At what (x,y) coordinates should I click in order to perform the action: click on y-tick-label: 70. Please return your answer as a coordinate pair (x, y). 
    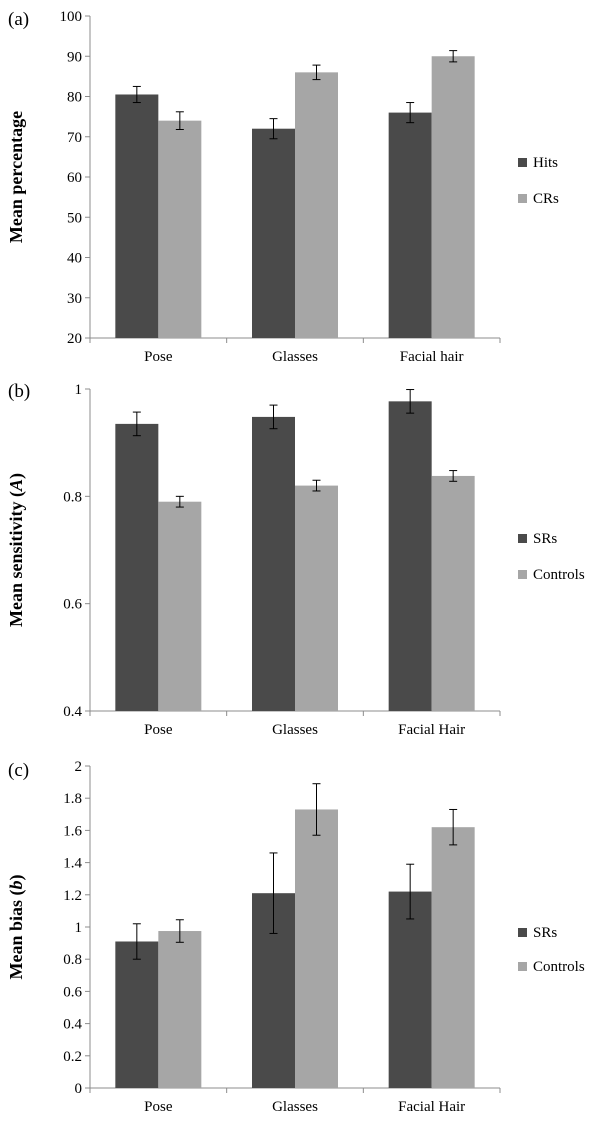
    Looking at the image, I should click on (74, 138).